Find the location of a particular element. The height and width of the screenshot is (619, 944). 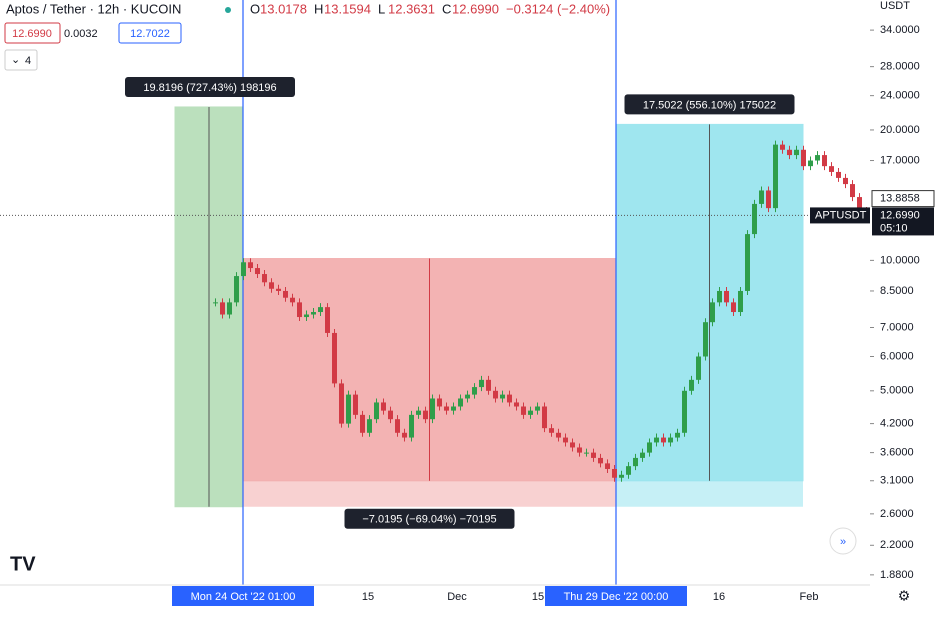

bid-box is located at coordinates (32, 33).